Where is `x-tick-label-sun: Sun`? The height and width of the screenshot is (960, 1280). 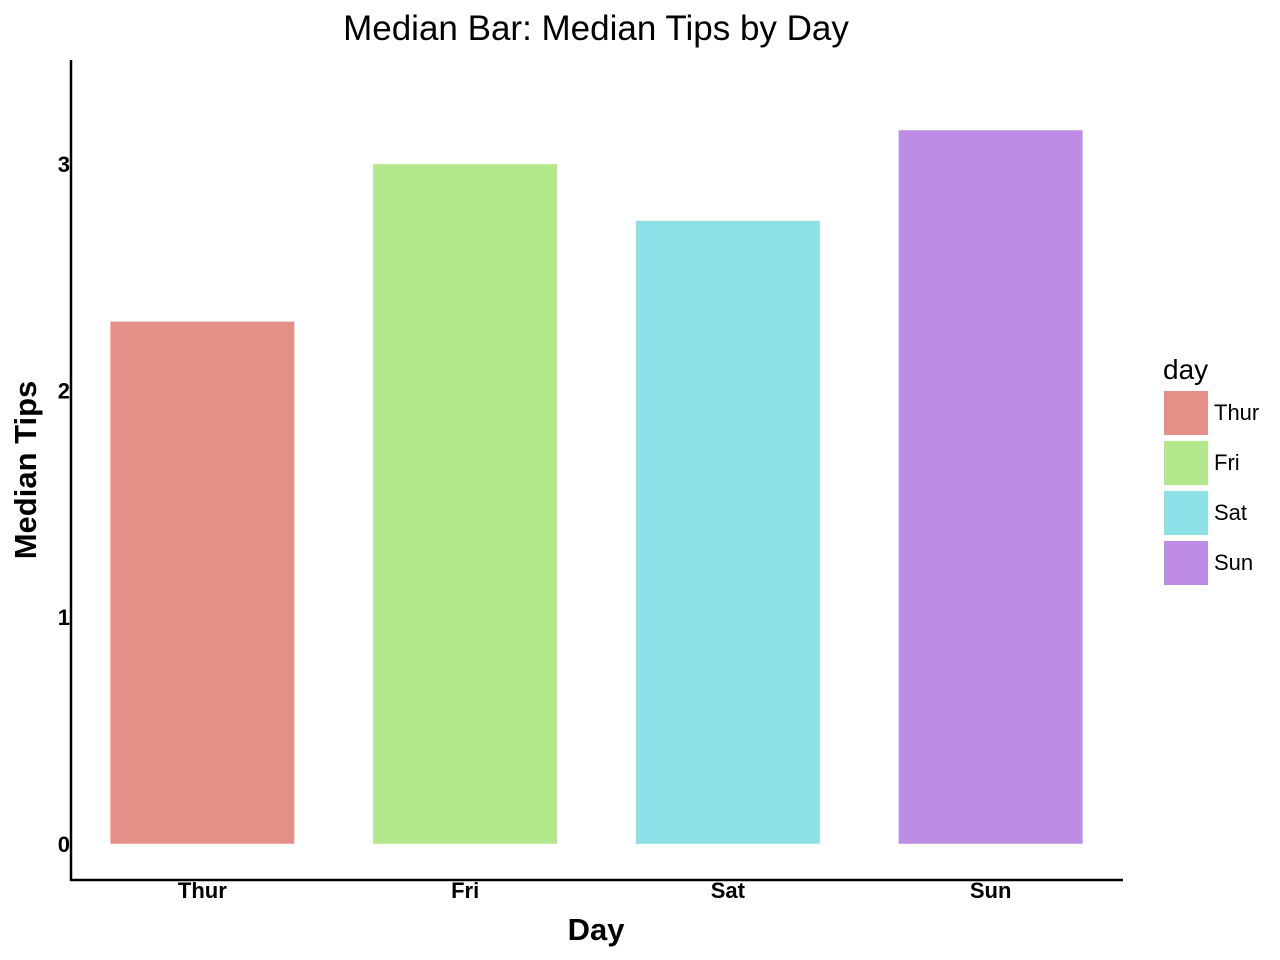
x-tick-label-sun: Sun is located at coordinates (991, 890).